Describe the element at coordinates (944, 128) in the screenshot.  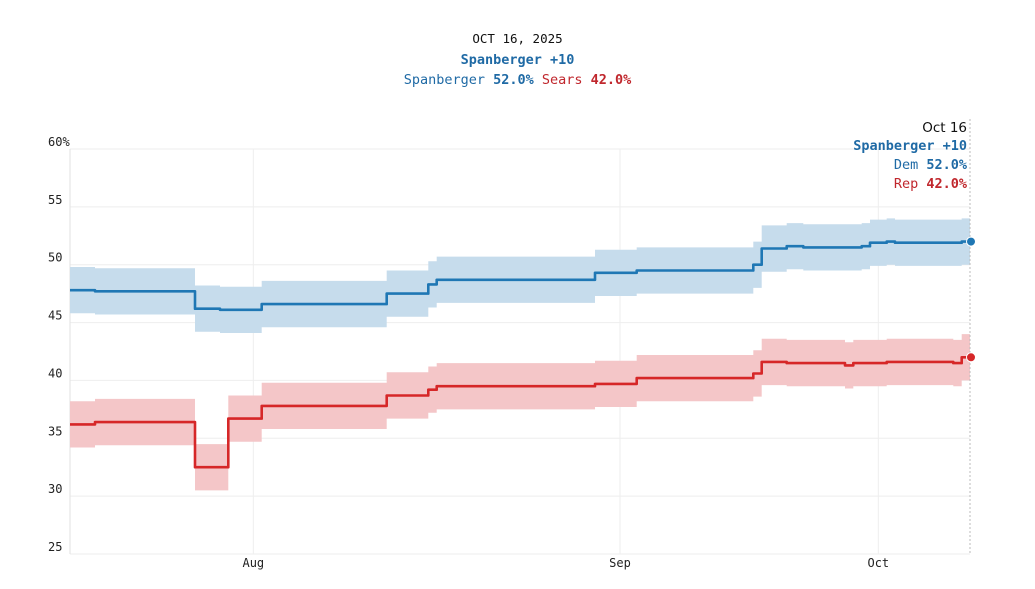
I see `tooltip-date: Oct 16` at that location.